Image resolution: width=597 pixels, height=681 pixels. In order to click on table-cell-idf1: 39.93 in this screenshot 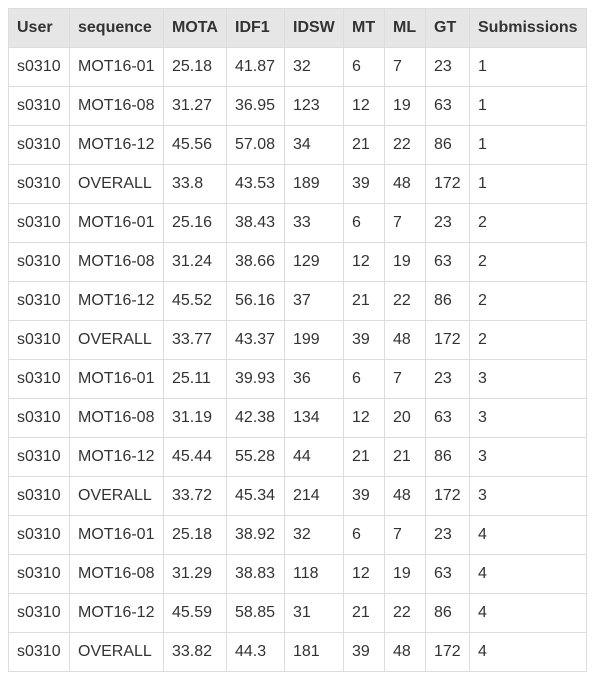, I will do `click(255, 379)`.